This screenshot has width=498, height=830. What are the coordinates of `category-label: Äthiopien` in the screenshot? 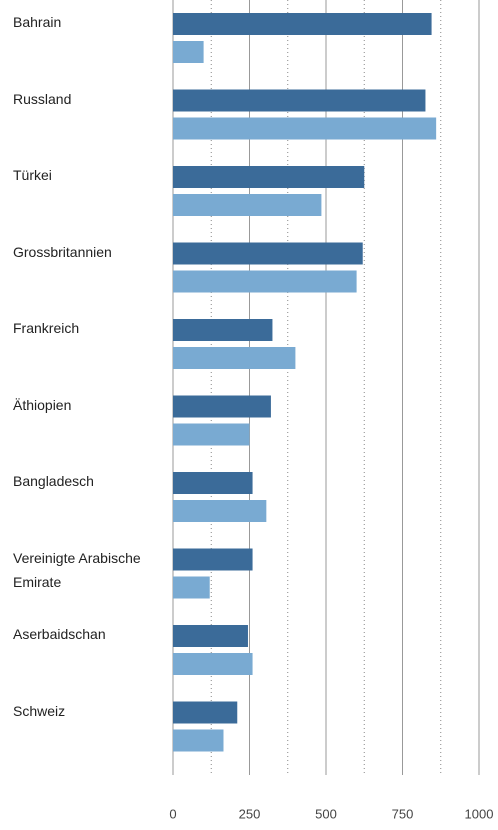 It's located at (42, 404).